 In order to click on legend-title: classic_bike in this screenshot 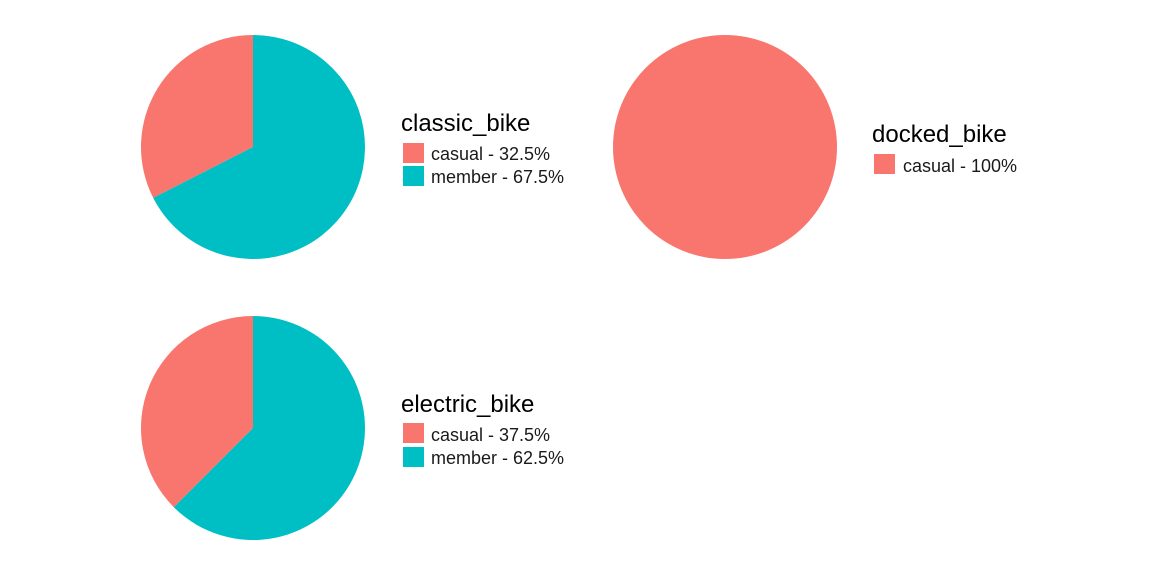, I will do `click(465, 123)`.